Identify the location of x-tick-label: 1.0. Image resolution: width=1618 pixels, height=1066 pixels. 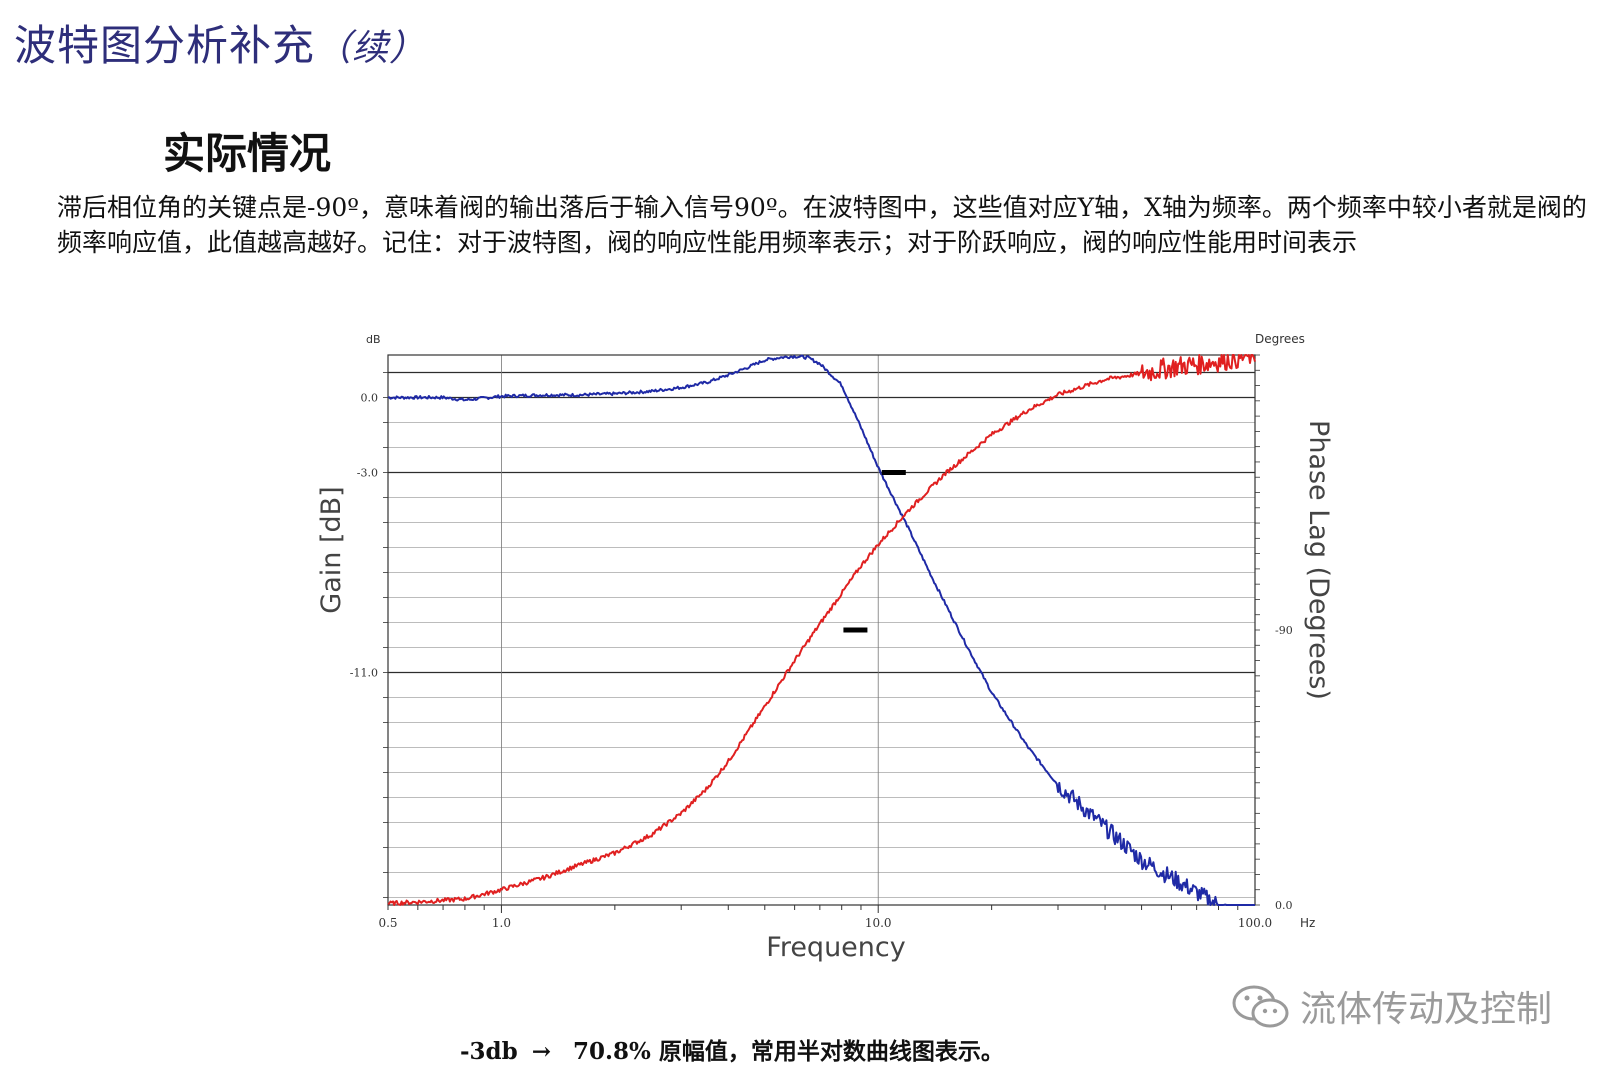
(501, 923).